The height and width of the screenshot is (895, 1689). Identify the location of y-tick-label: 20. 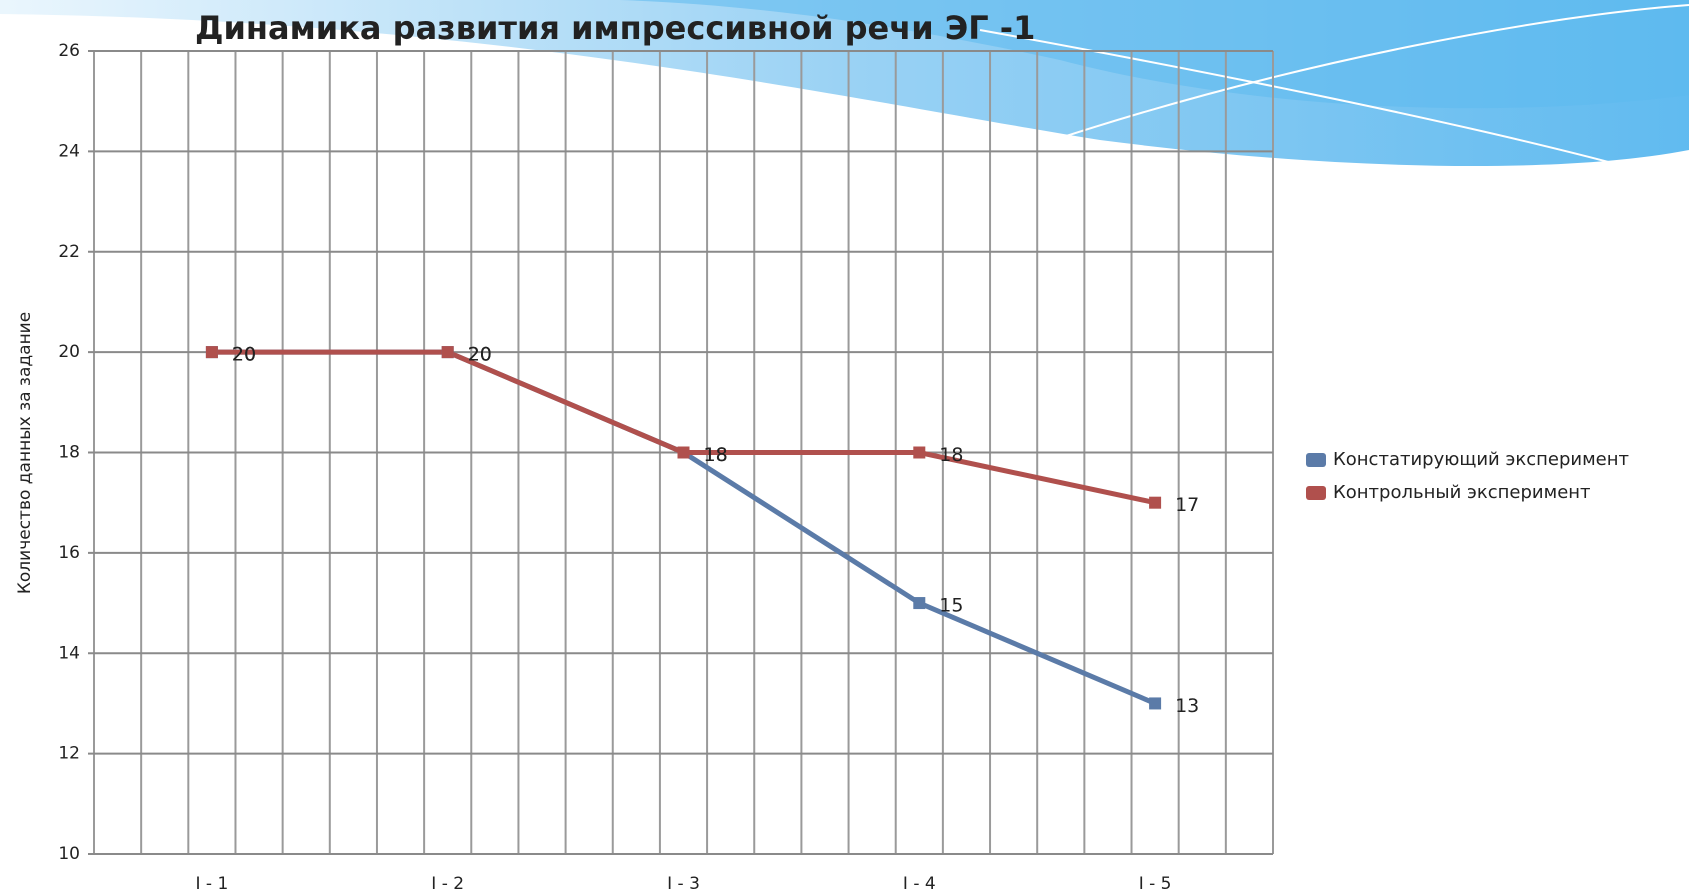
(69, 352).